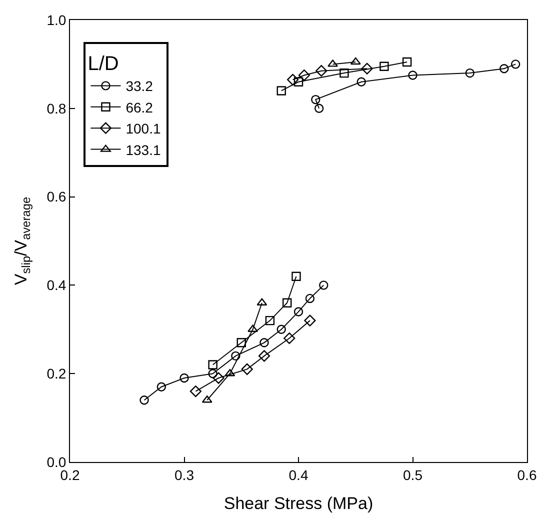  I want to click on legend-label: 33.2, so click(140, 86).